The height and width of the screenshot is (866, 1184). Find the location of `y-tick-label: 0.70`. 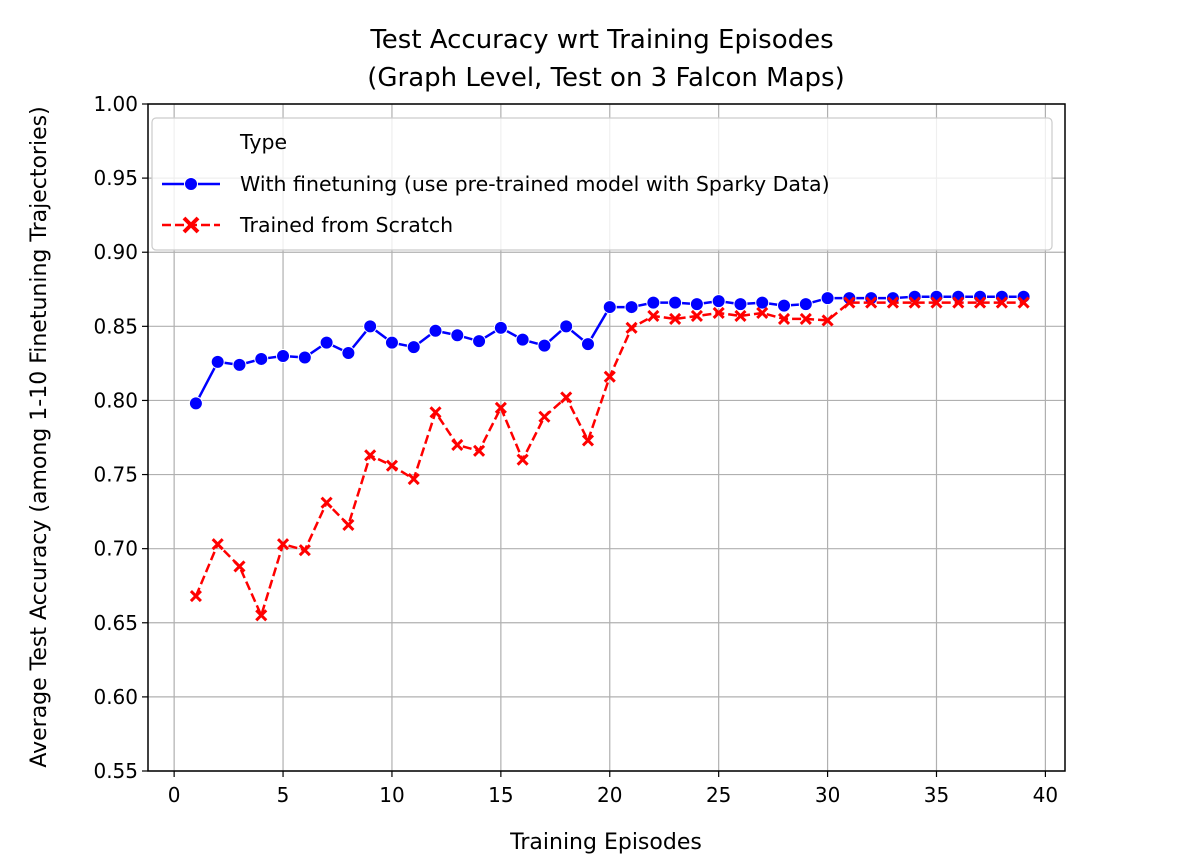

y-tick-label: 0.70 is located at coordinates (115, 549).